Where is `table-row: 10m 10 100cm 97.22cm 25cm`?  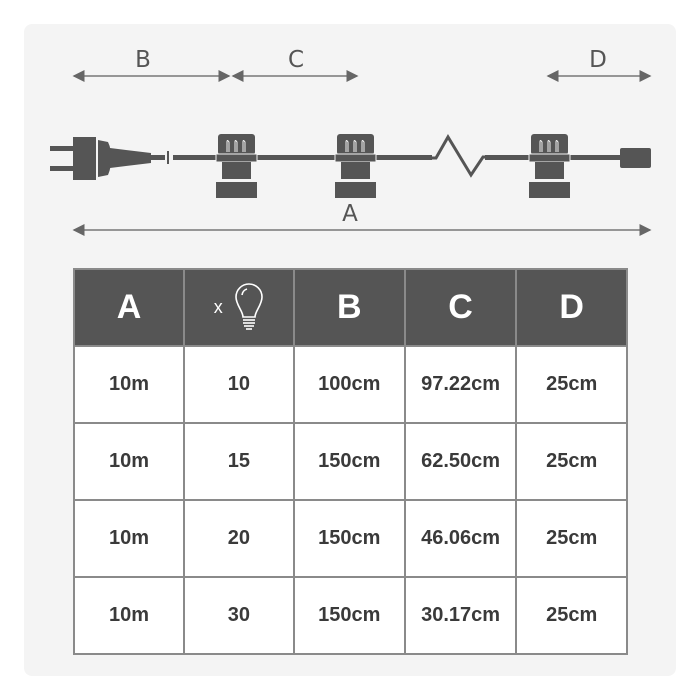
table-row: 10m 10 100cm 97.22cm 25cm is located at coordinates (350, 384).